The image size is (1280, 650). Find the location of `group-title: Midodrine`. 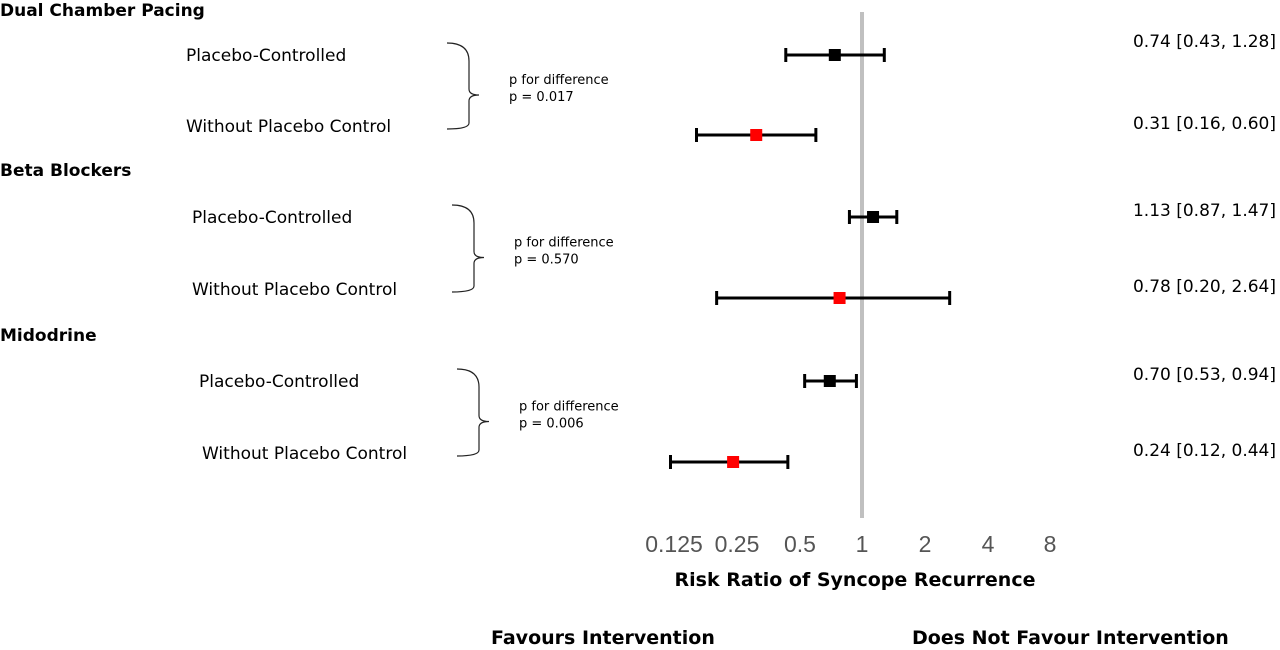

group-title: Midodrine is located at coordinates (48, 336).